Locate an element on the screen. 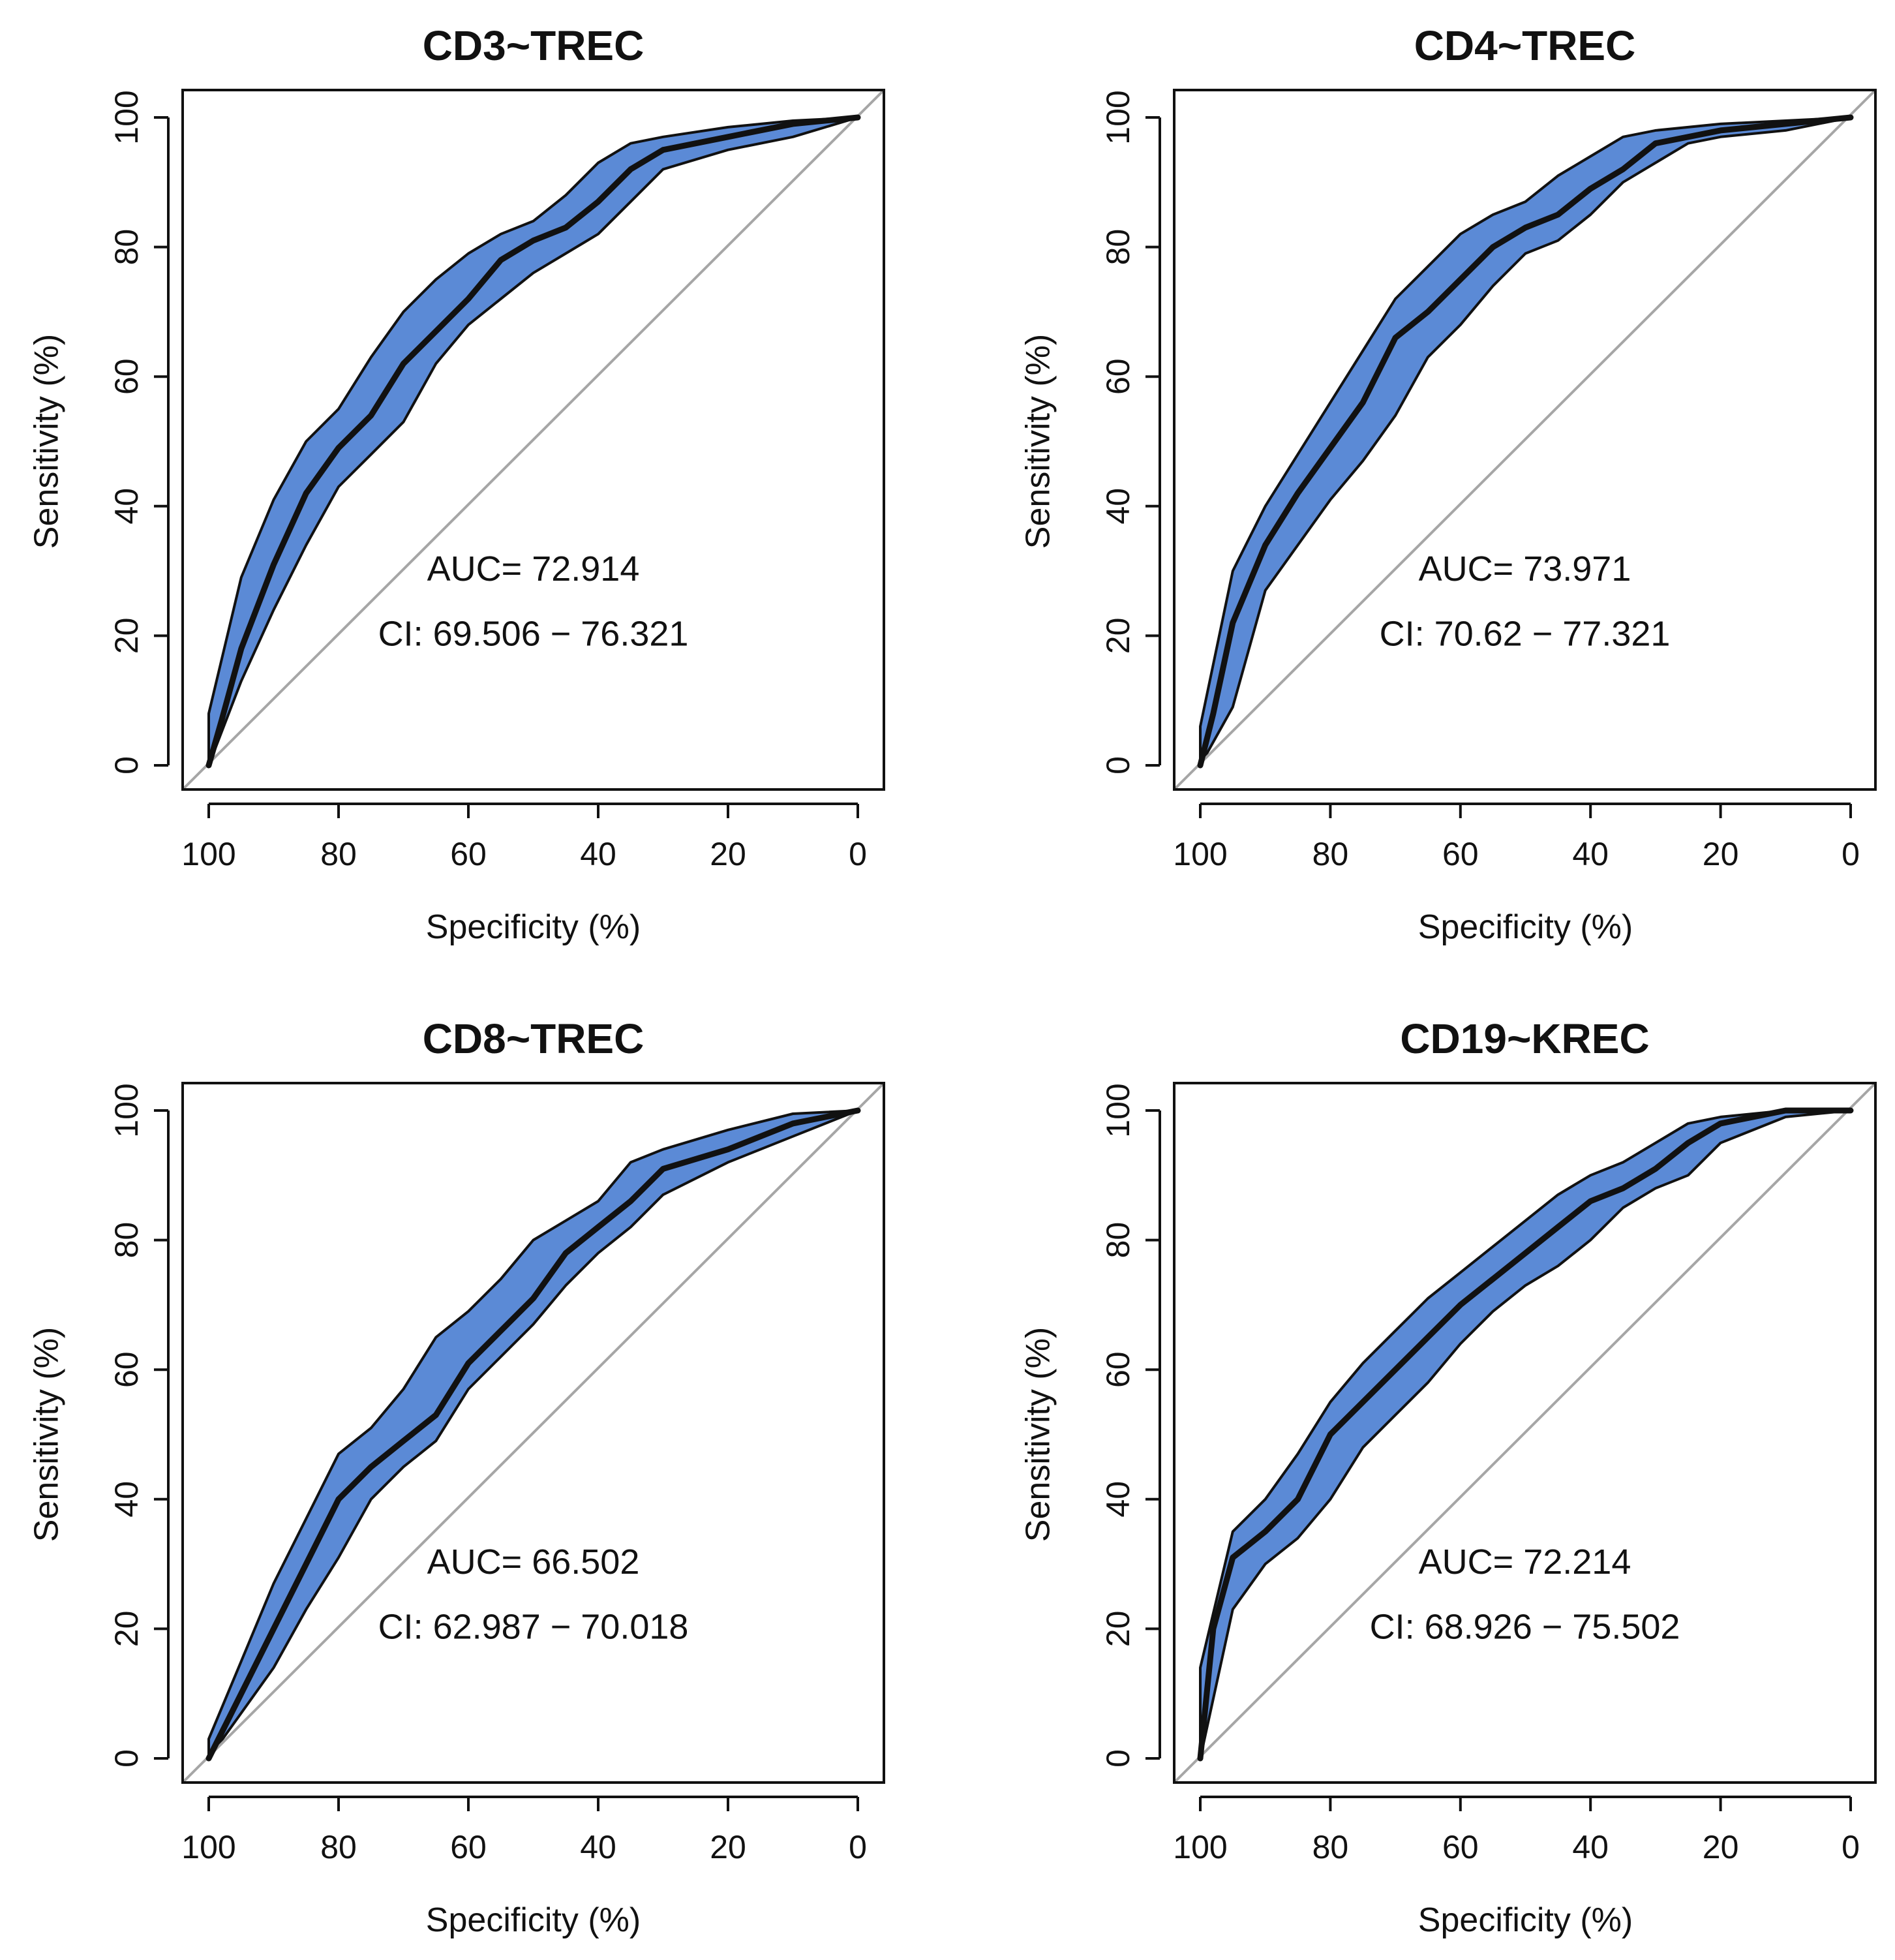 Image resolution: width=1895 pixels, height=1960 pixels. ci-annotation: CI: 68.926 − 75.502 is located at coordinates (1525, 1626).